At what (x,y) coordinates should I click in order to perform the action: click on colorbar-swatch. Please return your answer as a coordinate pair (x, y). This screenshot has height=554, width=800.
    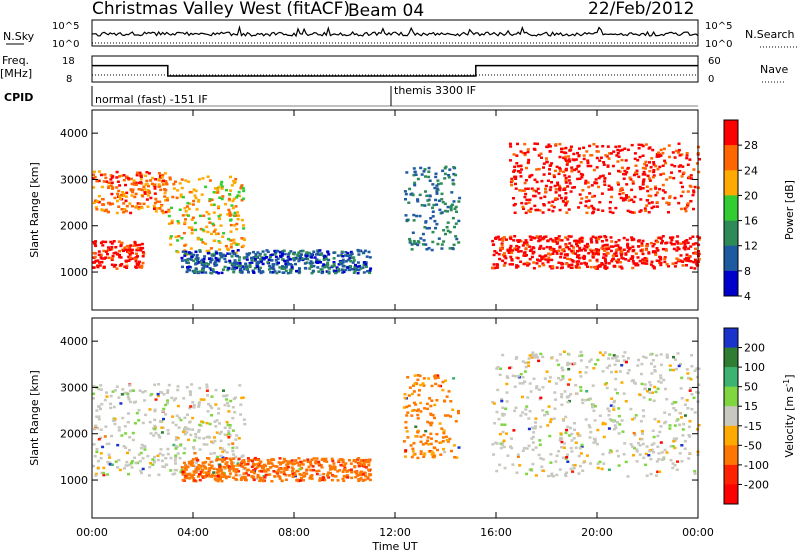
    Looking at the image, I should click on (731, 416).